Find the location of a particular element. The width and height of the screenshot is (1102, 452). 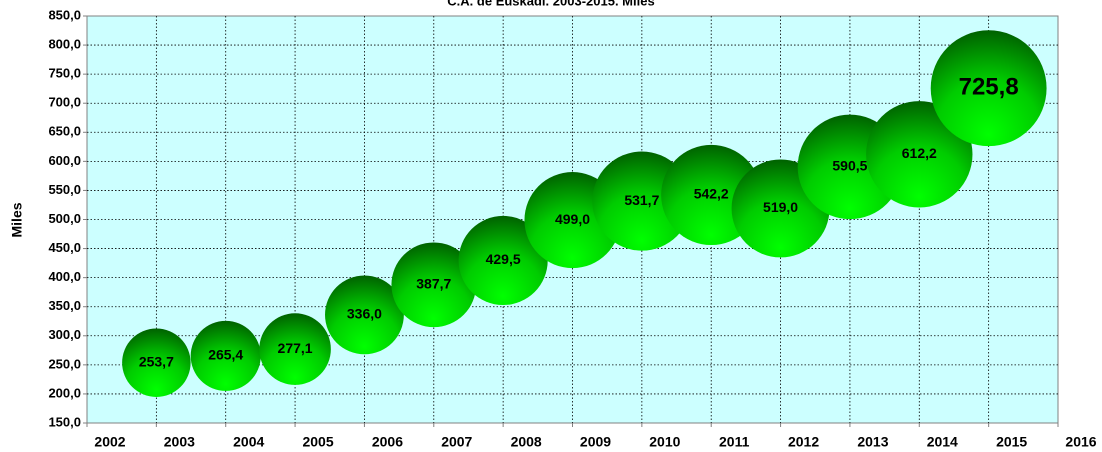

y-axis-label: Miles is located at coordinates (17, 219).